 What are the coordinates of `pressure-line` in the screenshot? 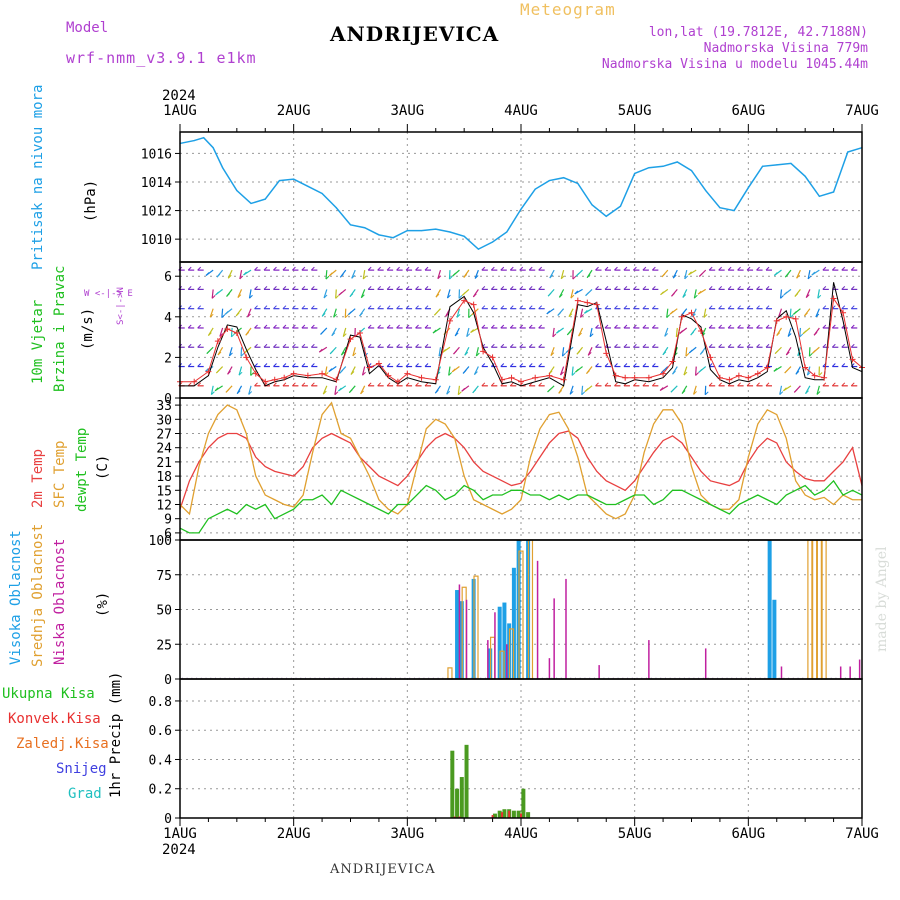 It's located at (521, 193).